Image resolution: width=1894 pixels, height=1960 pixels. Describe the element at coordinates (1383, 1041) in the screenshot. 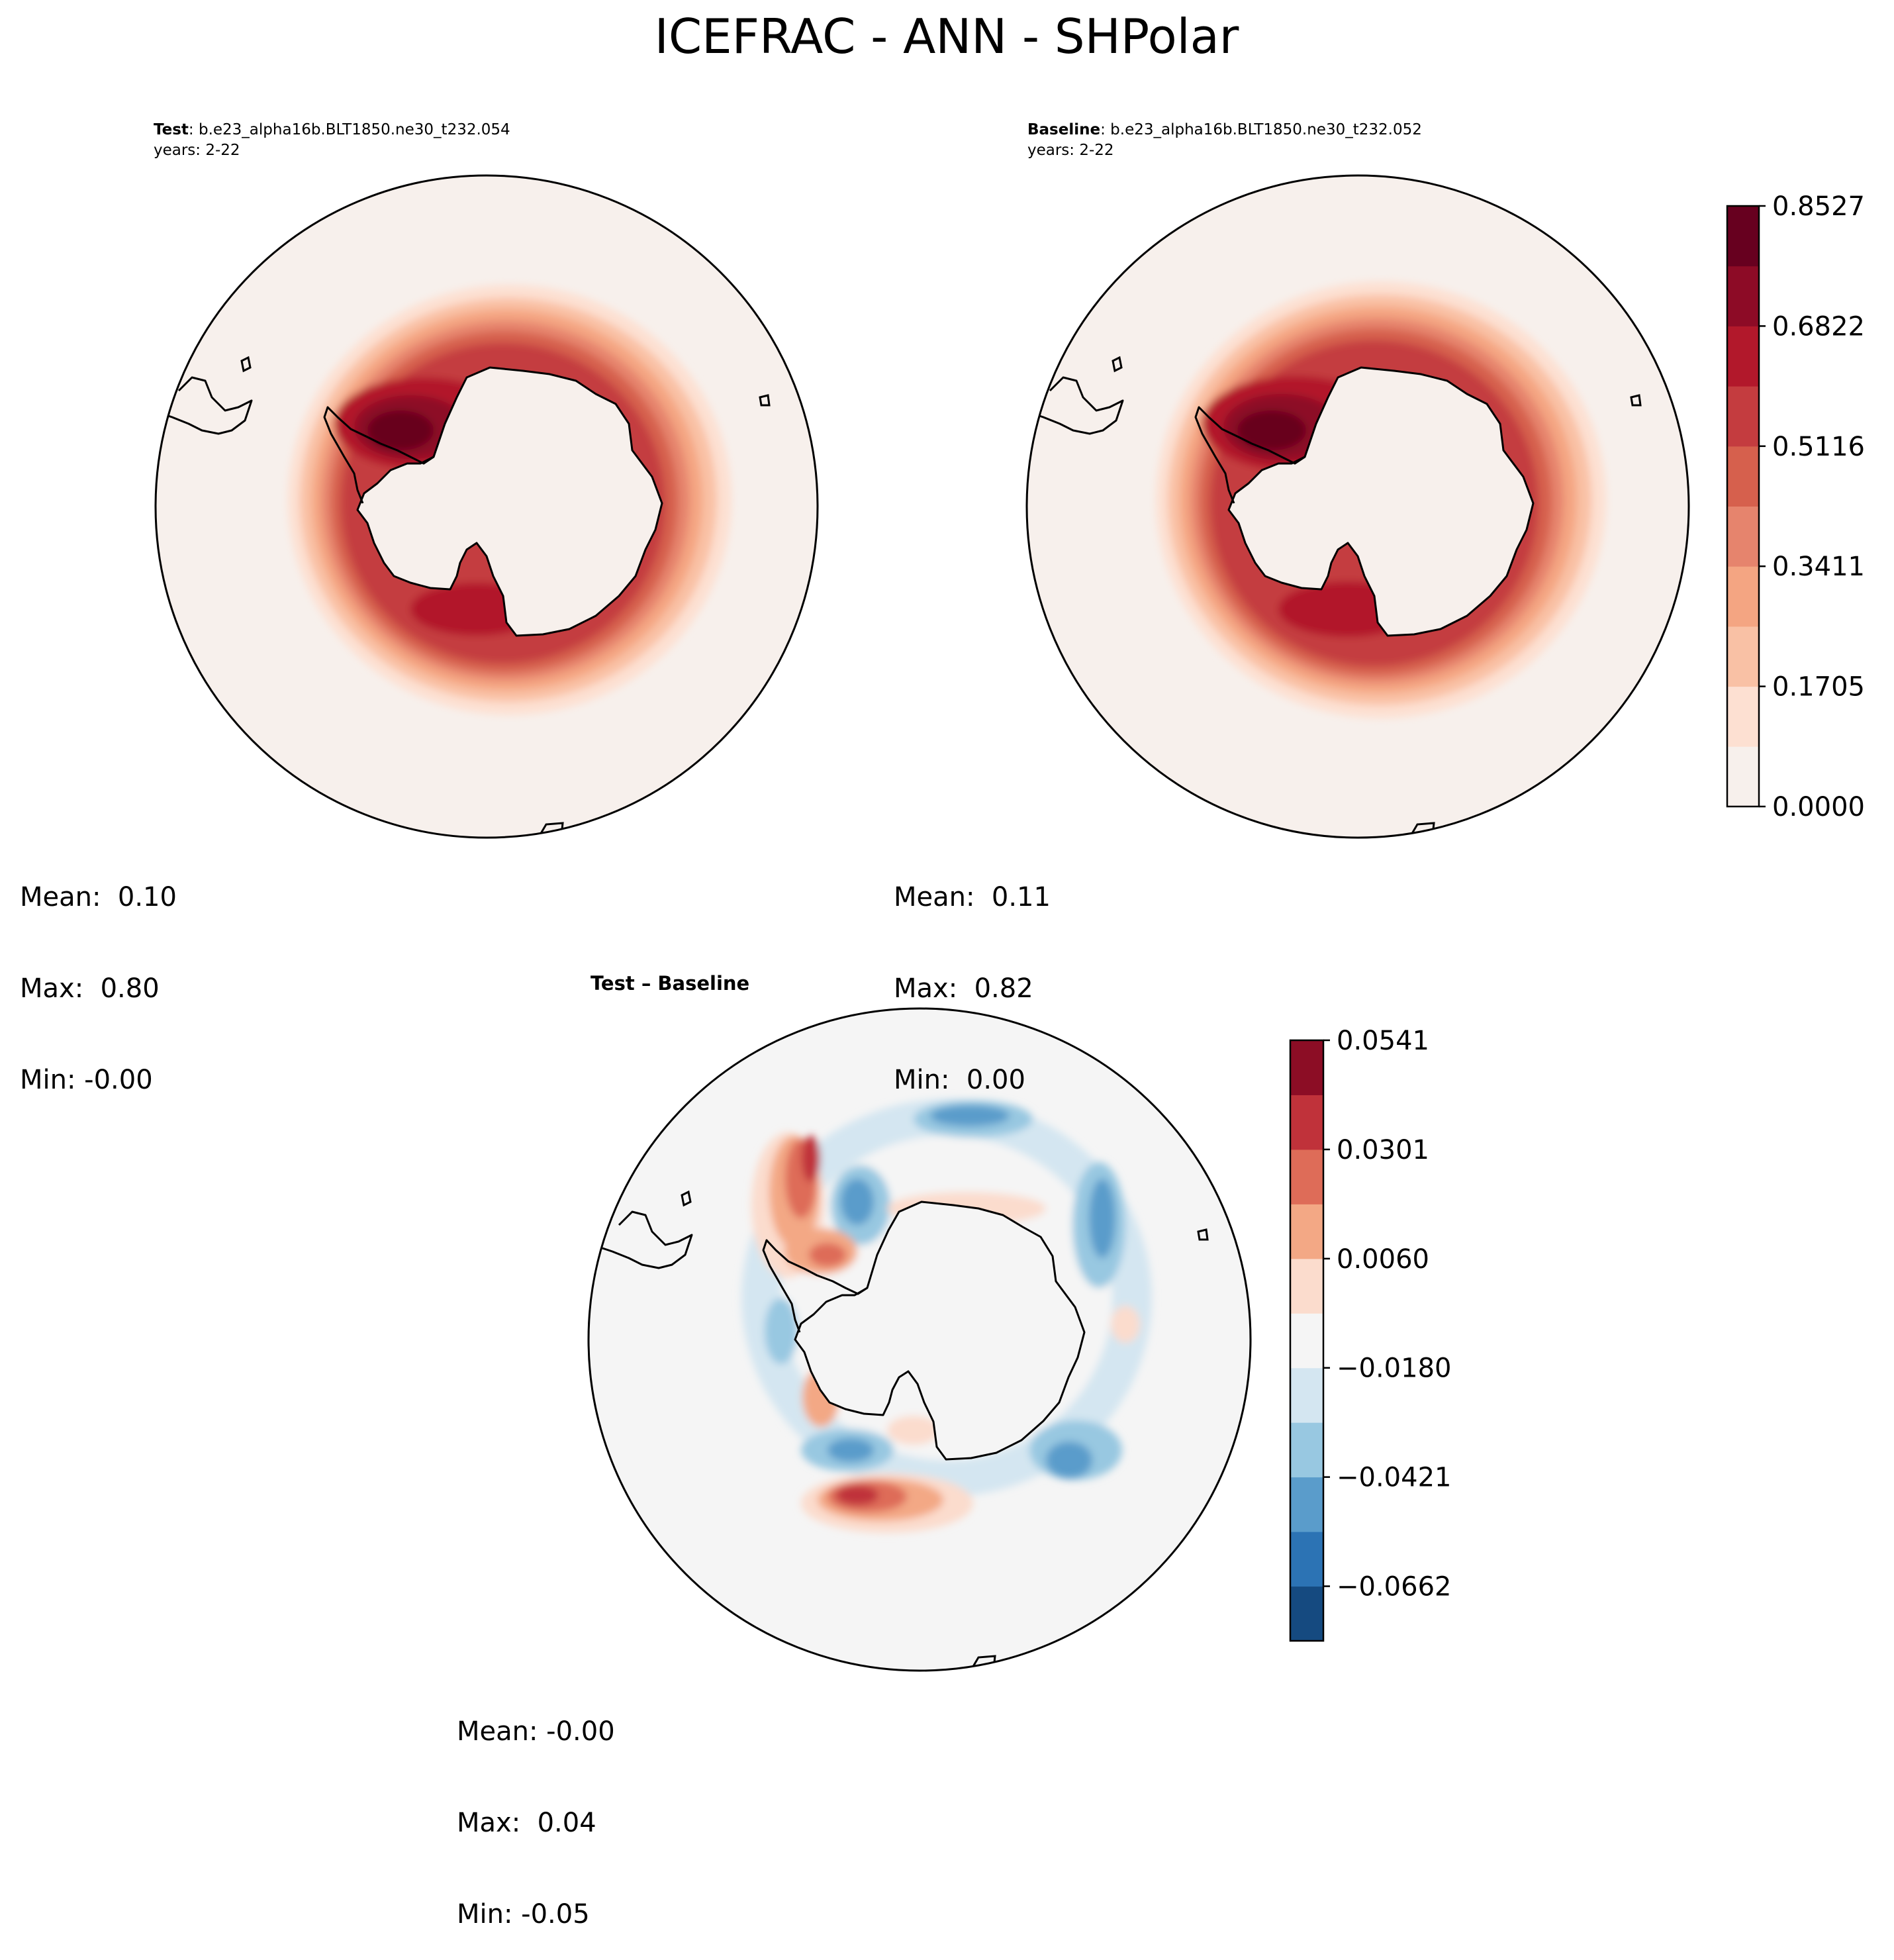

I see `diff-colorbar-tick-label: 0.0541` at that location.